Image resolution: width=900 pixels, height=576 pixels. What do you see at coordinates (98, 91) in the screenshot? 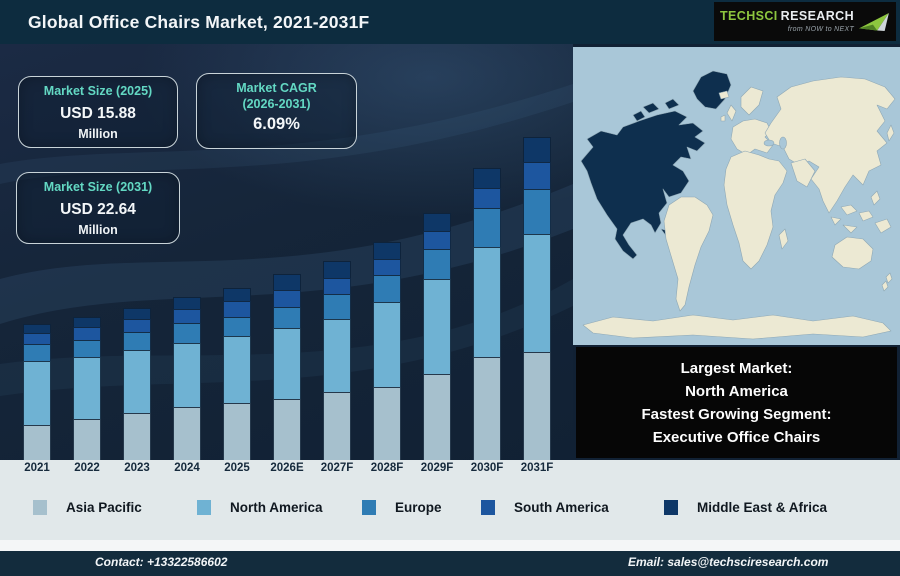
I see `stat-title: Market Size (2025)` at bounding box center [98, 91].